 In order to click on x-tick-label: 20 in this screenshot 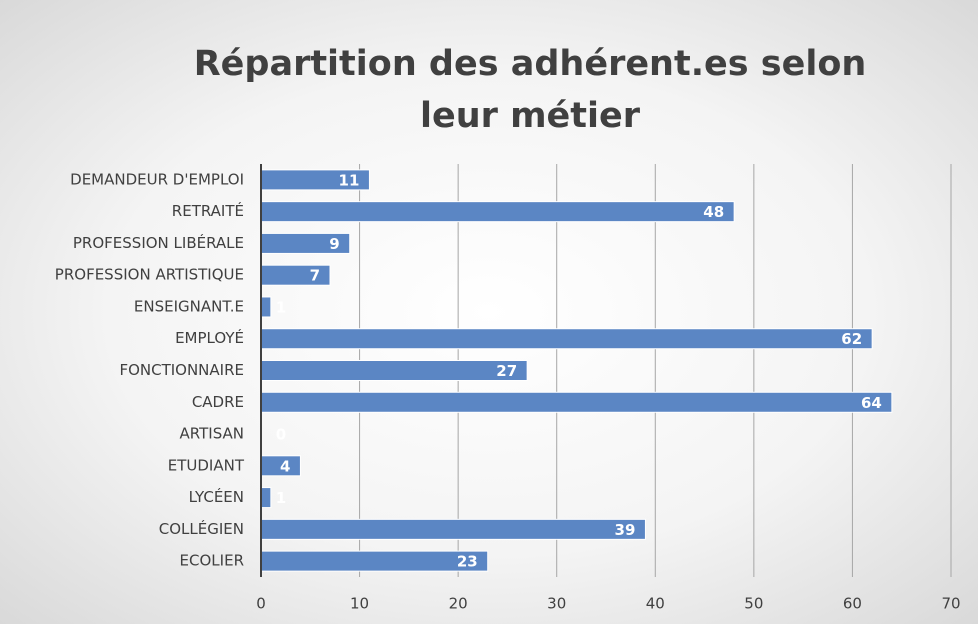, I will do `click(458, 604)`.